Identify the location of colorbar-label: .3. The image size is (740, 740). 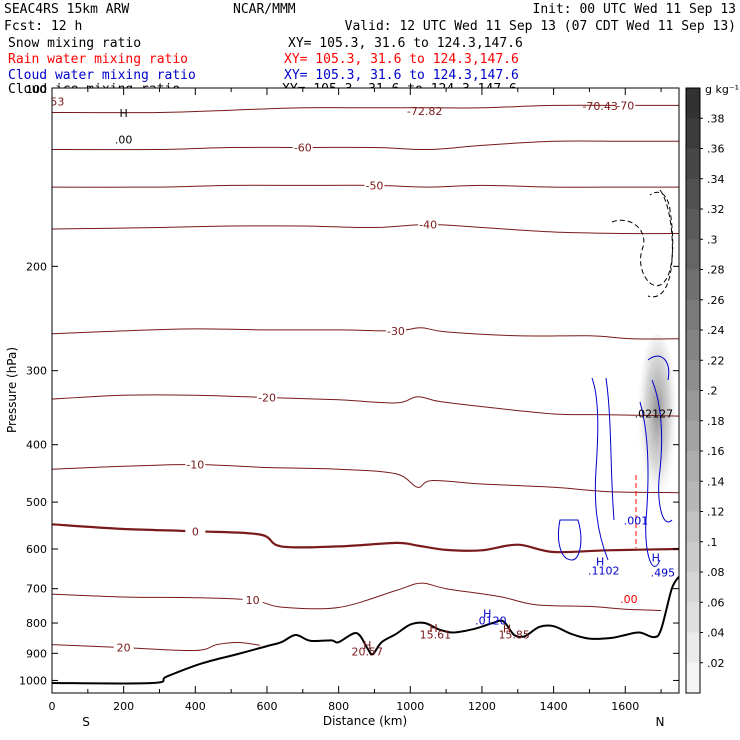
(712, 239).